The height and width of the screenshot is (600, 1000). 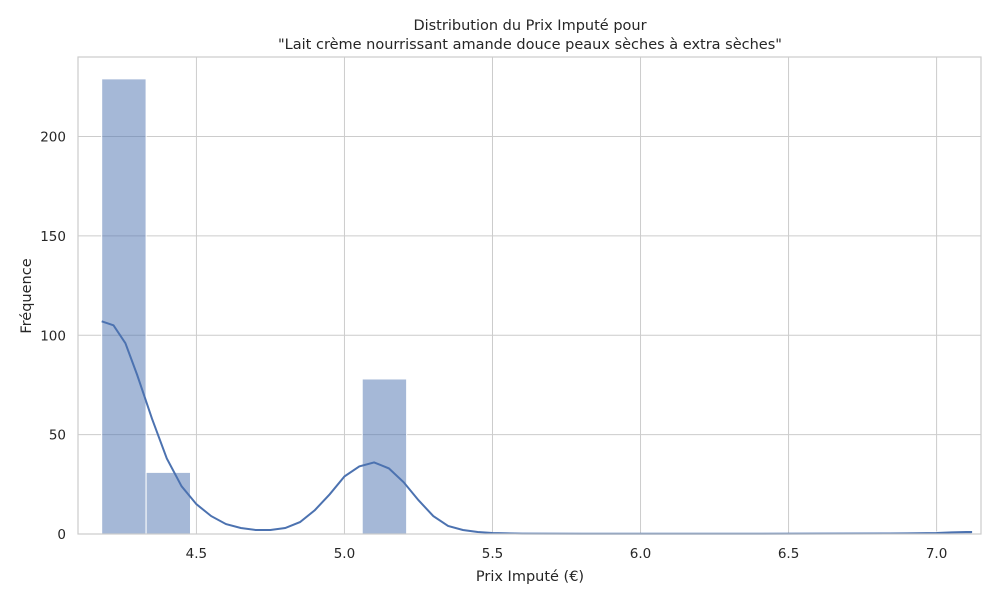 I want to click on x-axis-ticks: 4.5 5.0 5.5 6.0 6.5 7.0, so click(x=567, y=554).